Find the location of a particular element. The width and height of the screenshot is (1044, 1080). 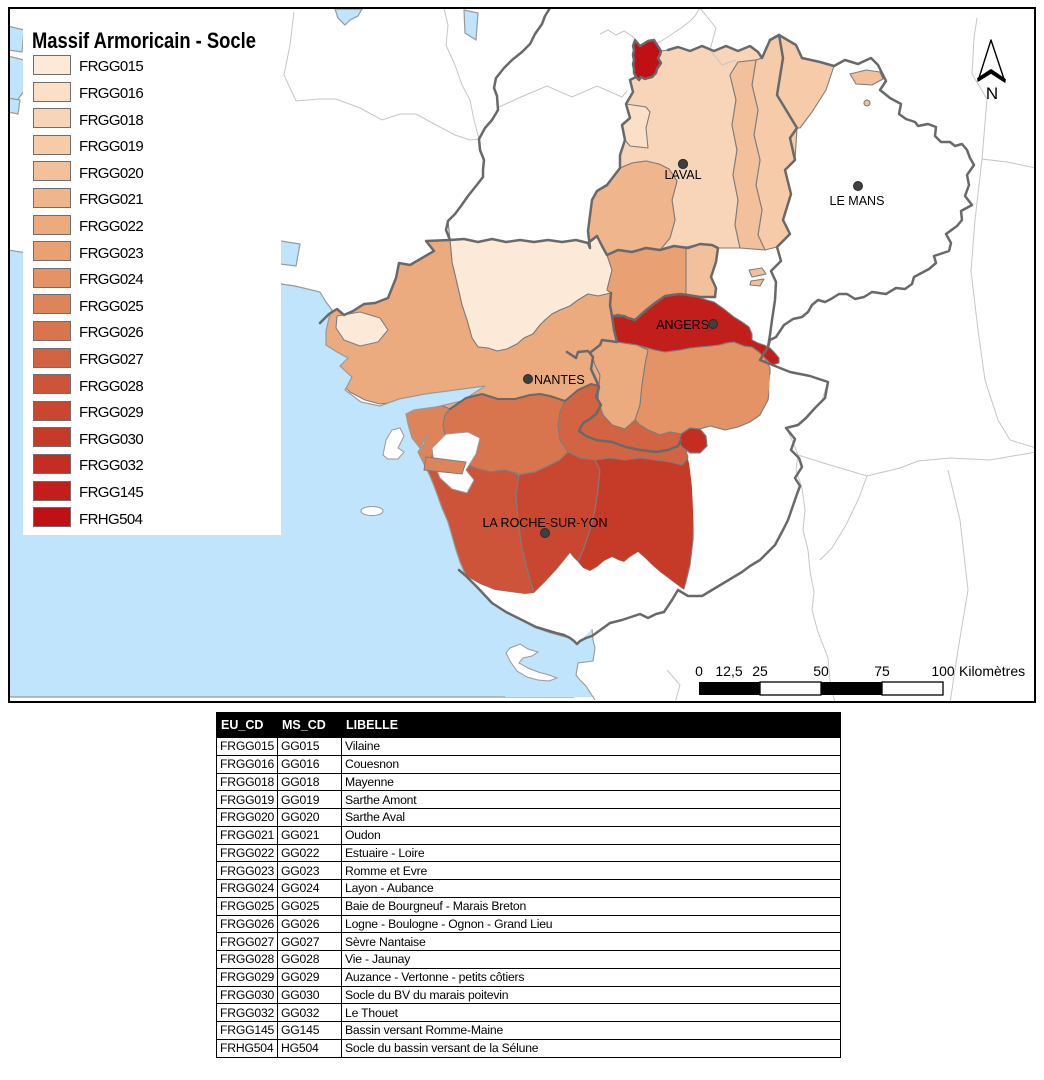

svg-text: 50 is located at coordinates (821, 671).